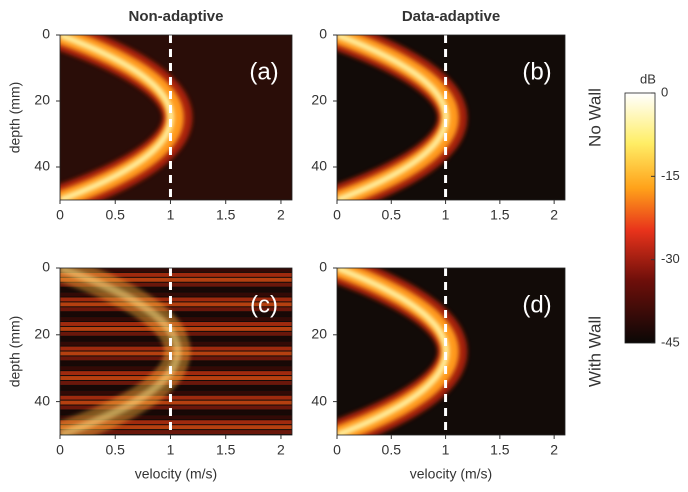 The image size is (688, 492). What do you see at coordinates (263, 71) in the screenshot?
I see `panel-label: (a)` at bounding box center [263, 71].